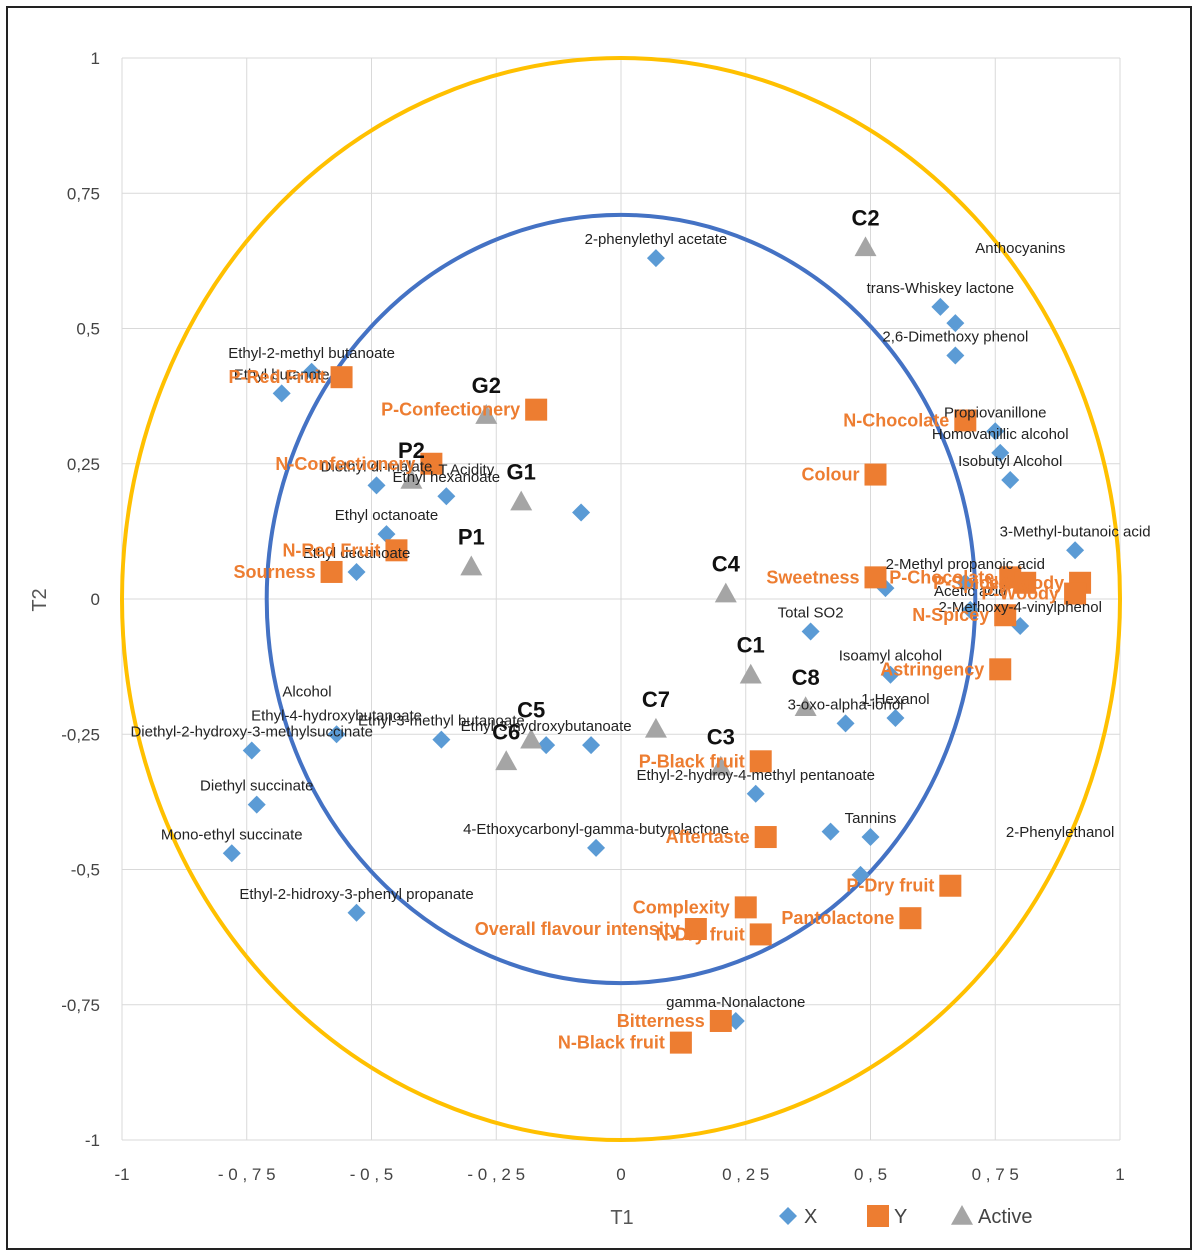  I want to click on y-point-label: P-Black fruit, so click(692, 761).